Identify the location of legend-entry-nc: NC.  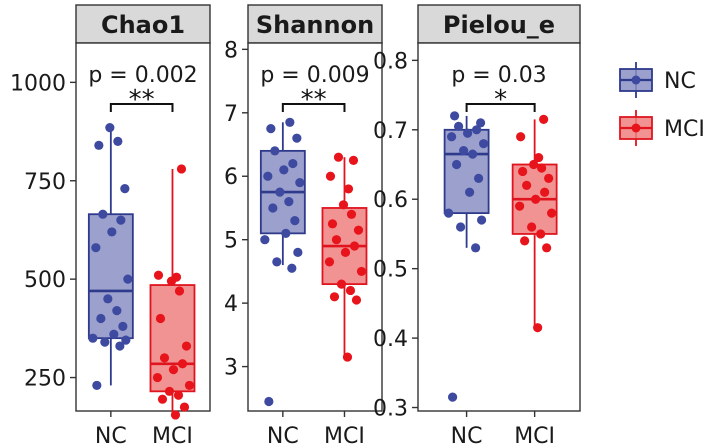
(657, 80).